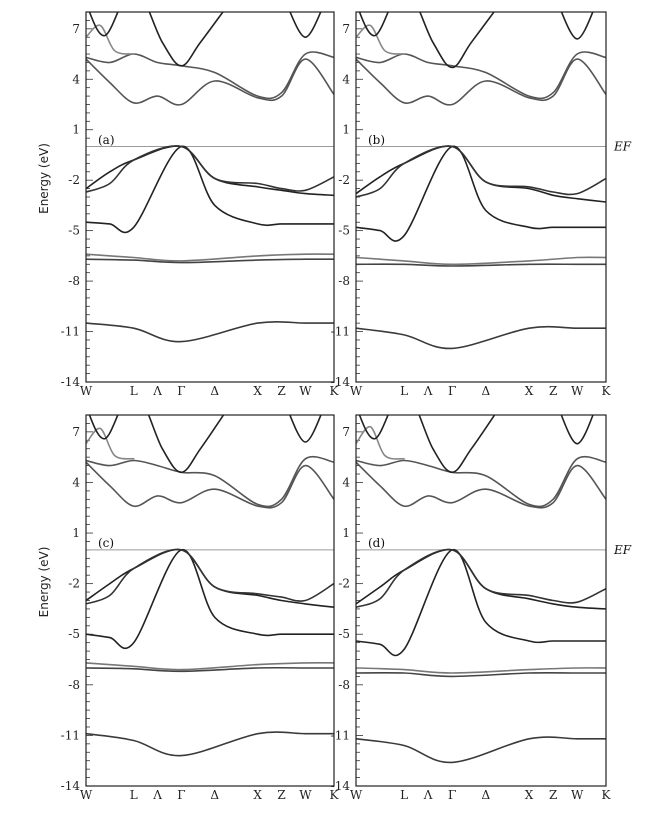 The image size is (649, 813). I want to click on y-tick-label: 4, so click(346, 482).